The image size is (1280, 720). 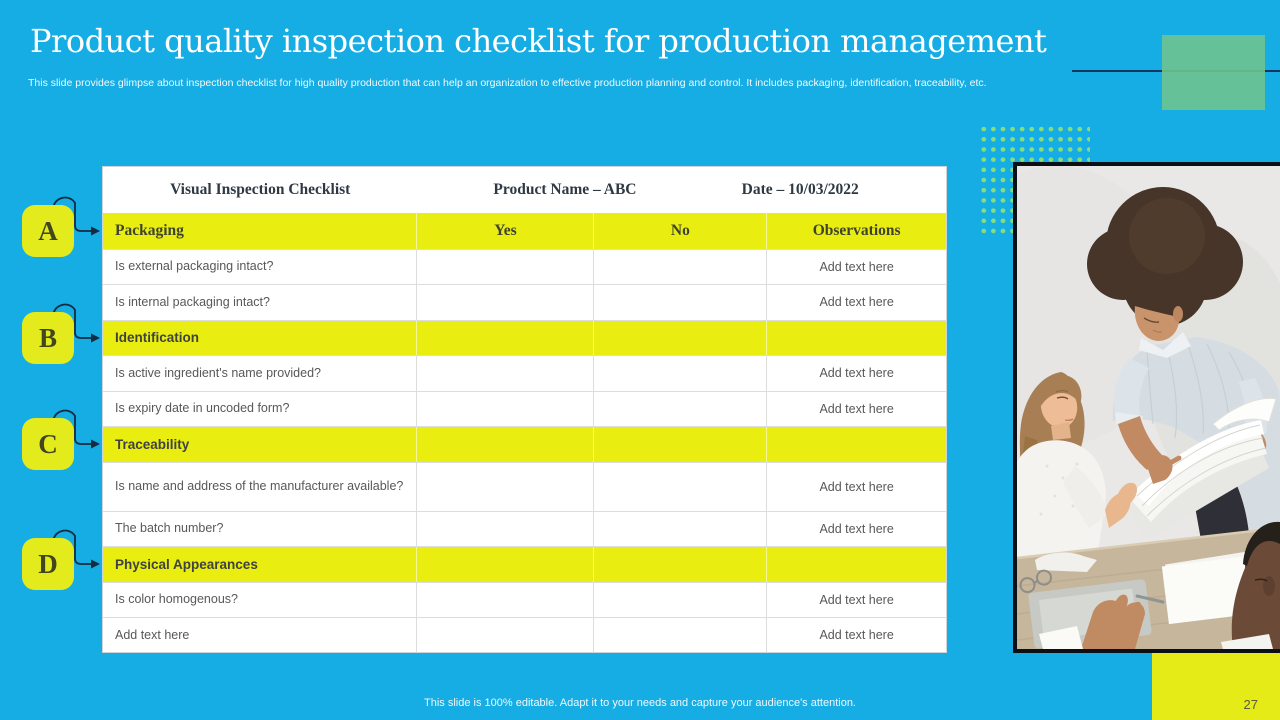 I want to click on page-number: 27, so click(x=1250, y=704).